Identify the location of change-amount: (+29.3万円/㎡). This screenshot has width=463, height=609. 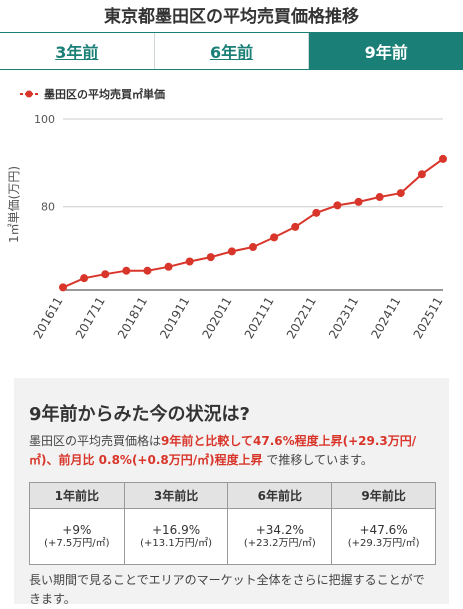
(383, 543).